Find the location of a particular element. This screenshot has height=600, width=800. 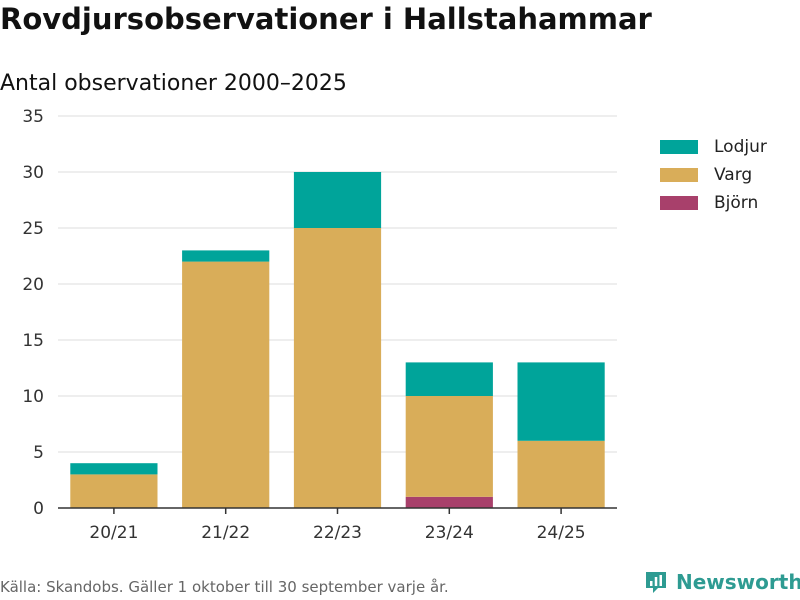

y-axis-tick-labels: 0 5 10 15 20 25 30 35 is located at coordinates (33, 313).